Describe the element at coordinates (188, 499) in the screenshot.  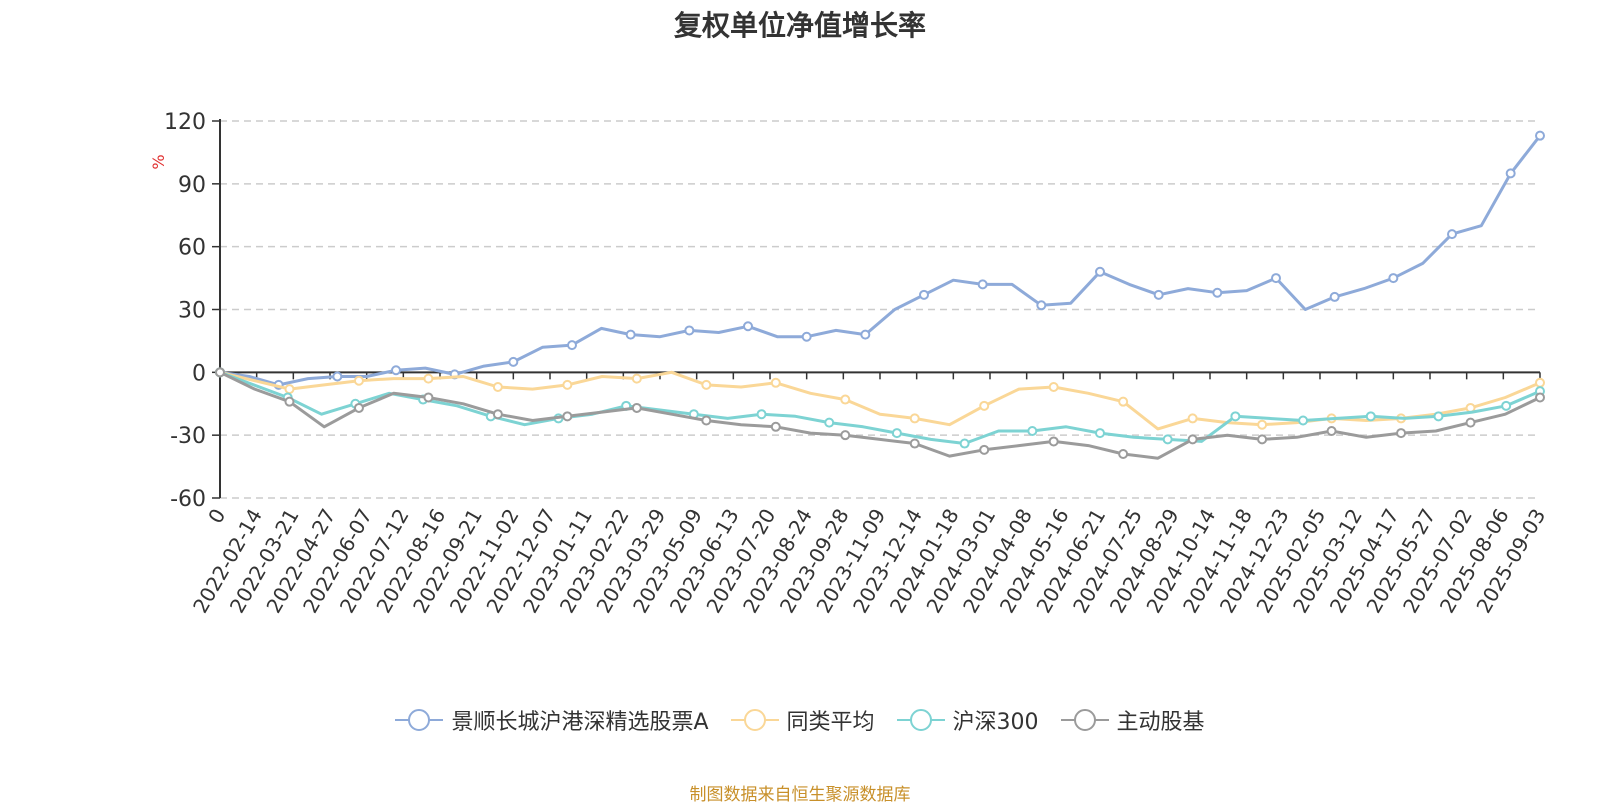
I see `y-tick-label: -60` at that location.